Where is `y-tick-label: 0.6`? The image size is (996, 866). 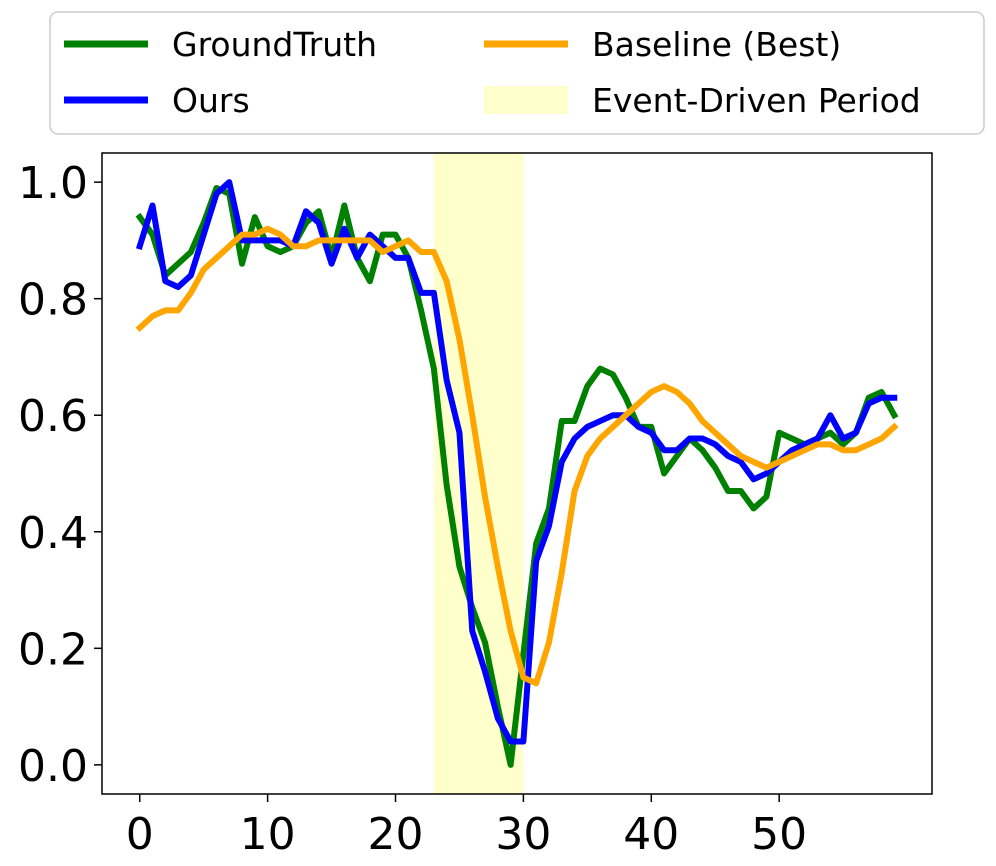
y-tick-label: 0.6 is located at coordinates (53, 416).